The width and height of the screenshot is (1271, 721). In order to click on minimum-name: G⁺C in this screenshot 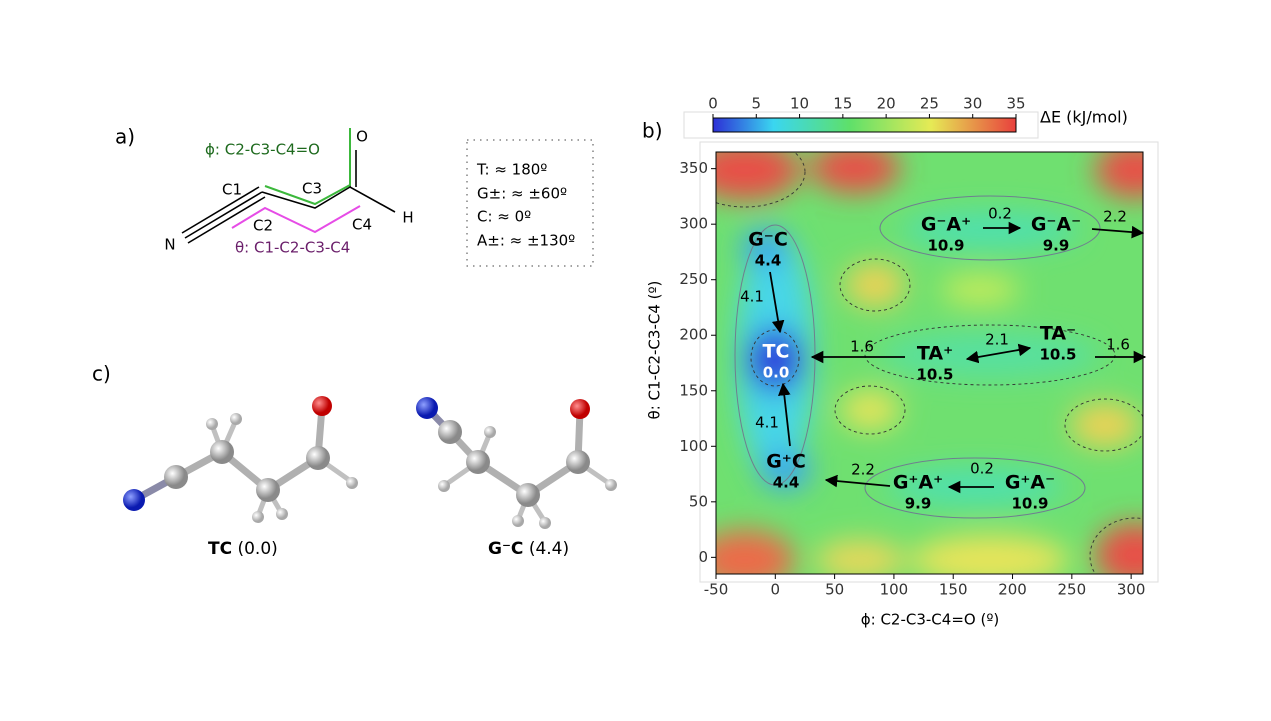, I will do `click(786, 462)`.